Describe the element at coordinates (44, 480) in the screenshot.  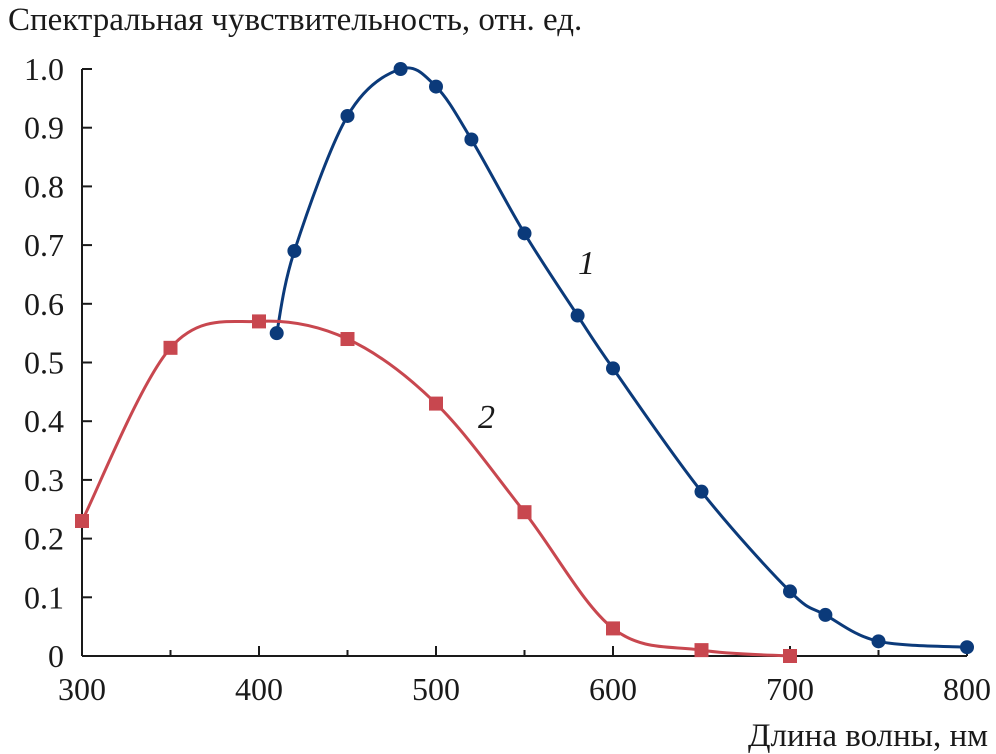
I see `y-tick-label: 0.3` at that location.